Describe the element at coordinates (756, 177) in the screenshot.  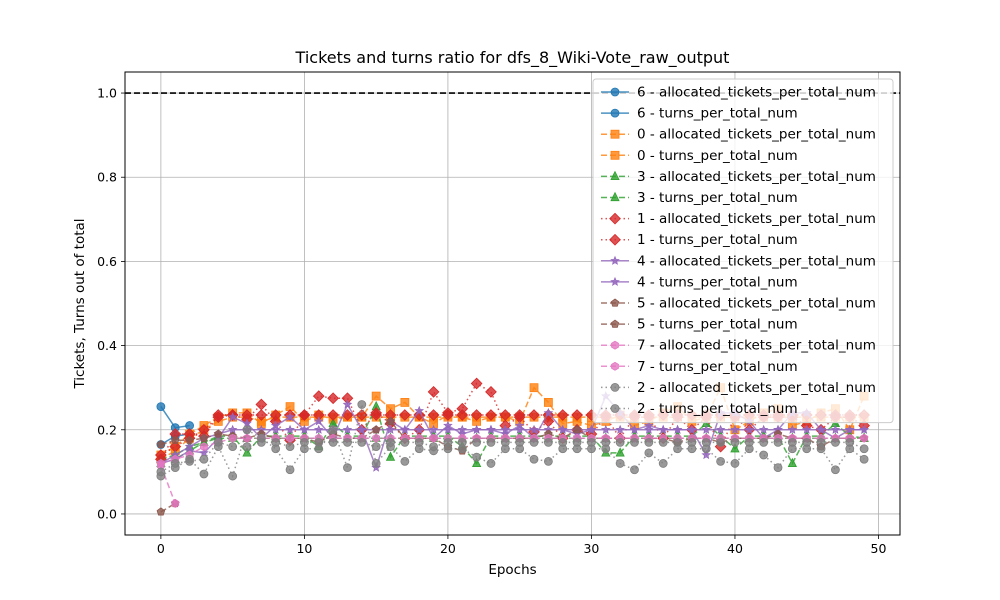
I see `legend-label: 3 - allocated_tickets_per_total_num` at that location.